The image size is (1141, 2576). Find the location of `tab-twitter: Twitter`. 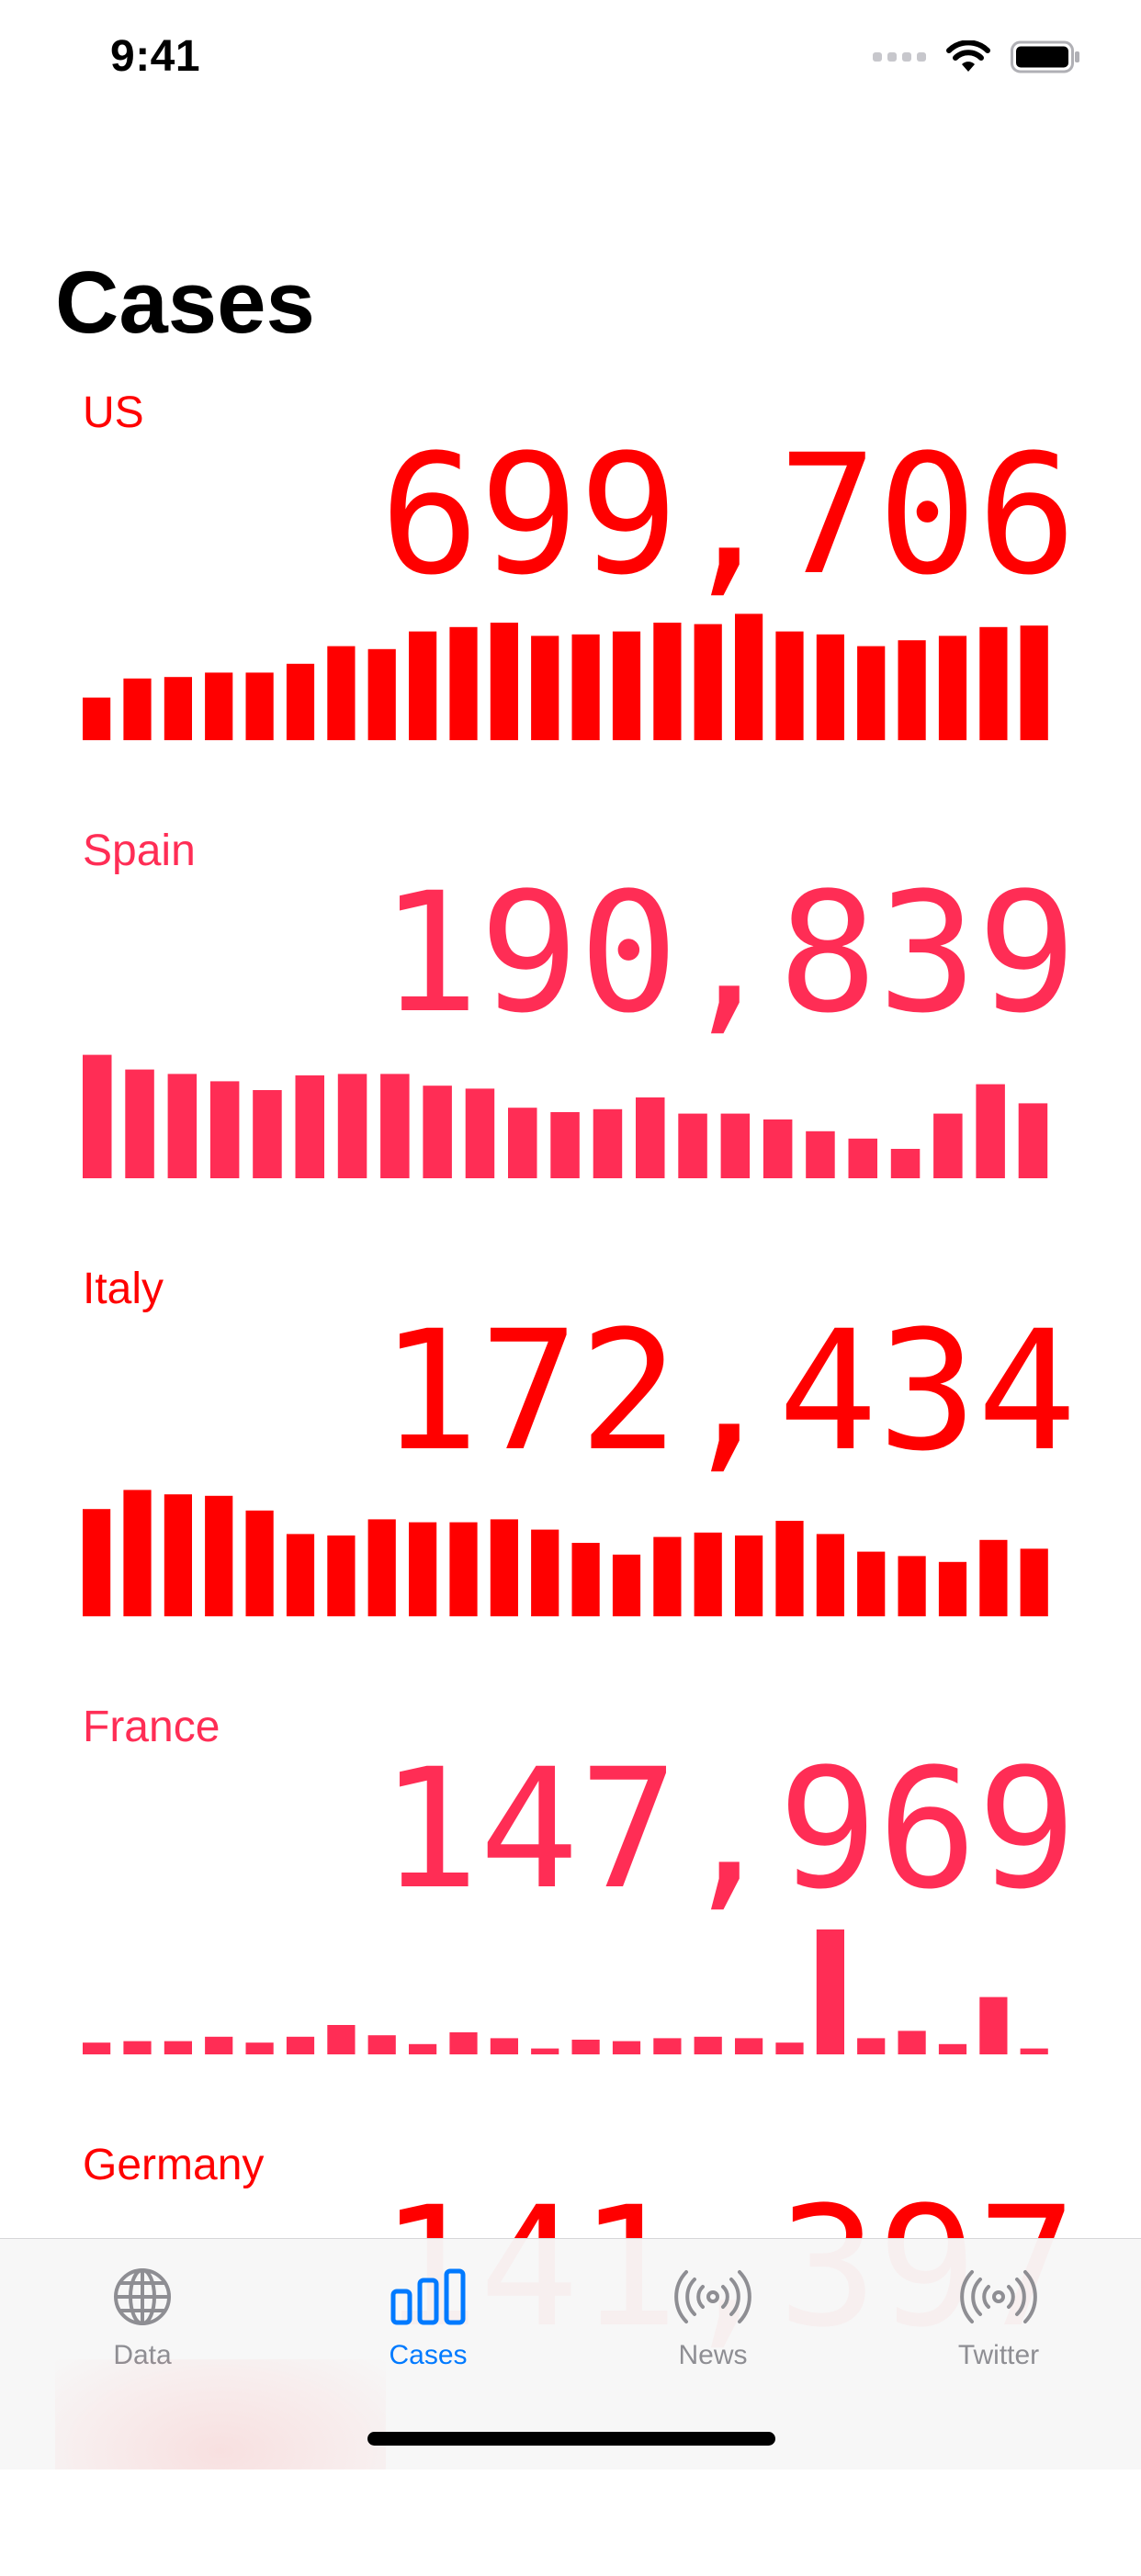

tab-twitter: Twitter is located at coordinates (998, 2318).